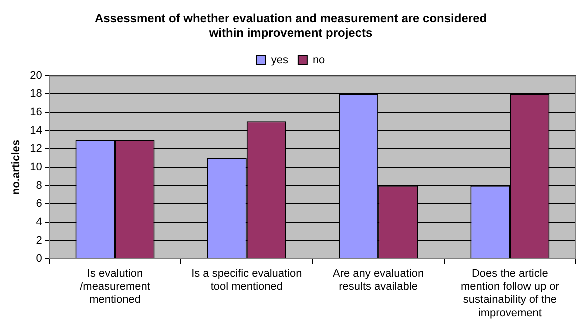  What do you see at coordinates (16, 168) in the screenshot?
I see `y-axis-title: no.articles` at bounding box center [16, 168].